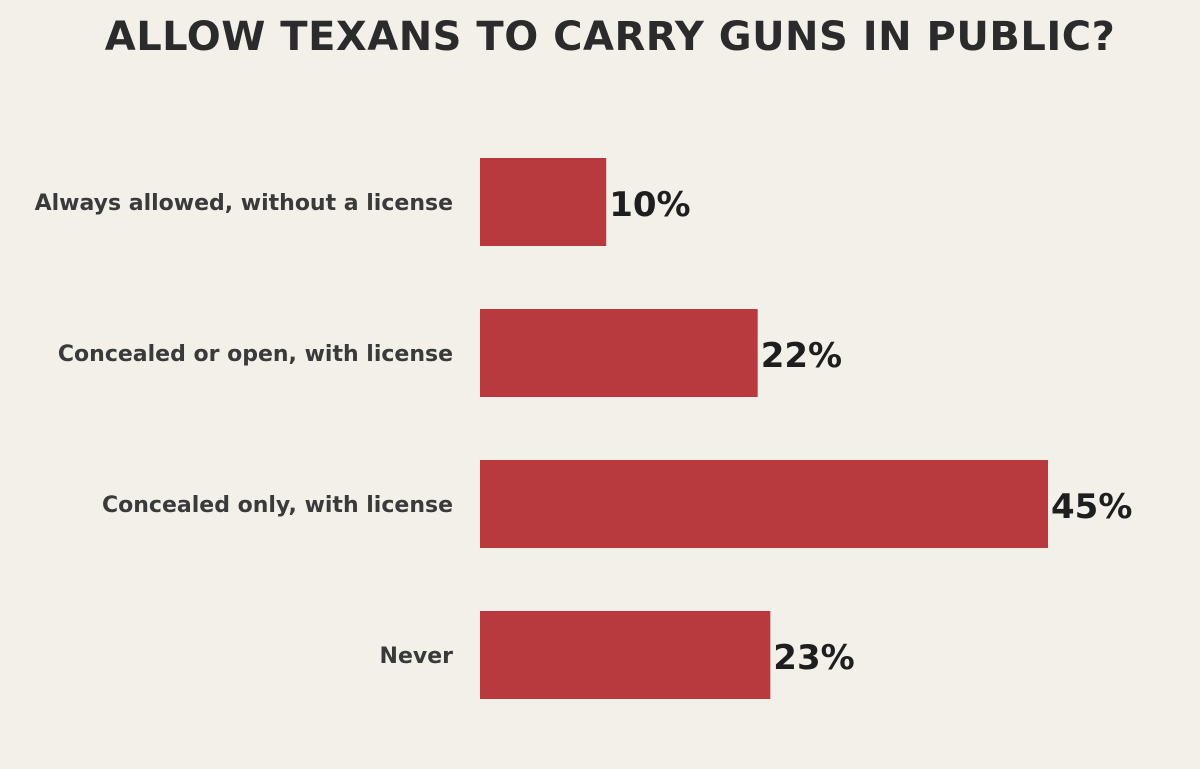 This screenshot has width=1200, height=769. Describe the element at coordinates (244, 203) in the screenshot. I see `category-label: Always allowed, without a license` at that location.